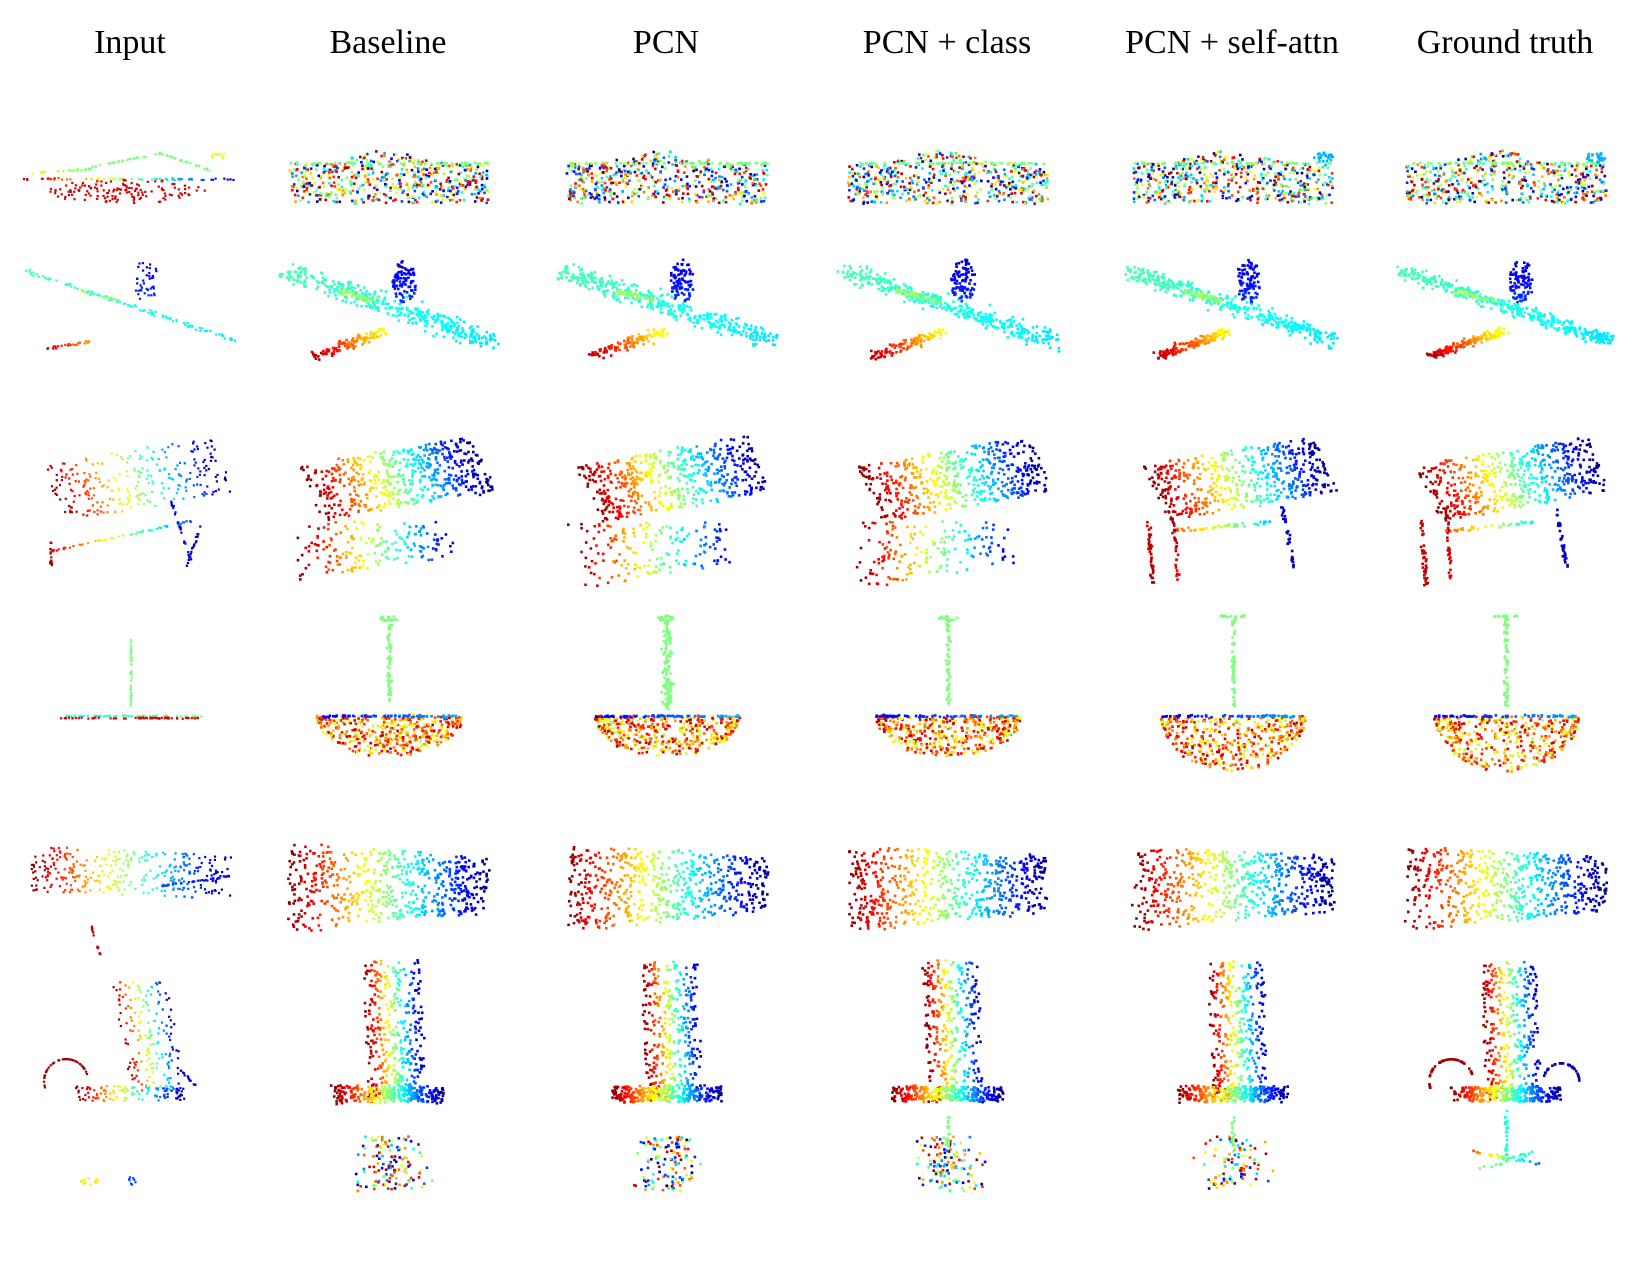  I want to click on column-title-pcn-class: PCN + class, so click(947, 43).